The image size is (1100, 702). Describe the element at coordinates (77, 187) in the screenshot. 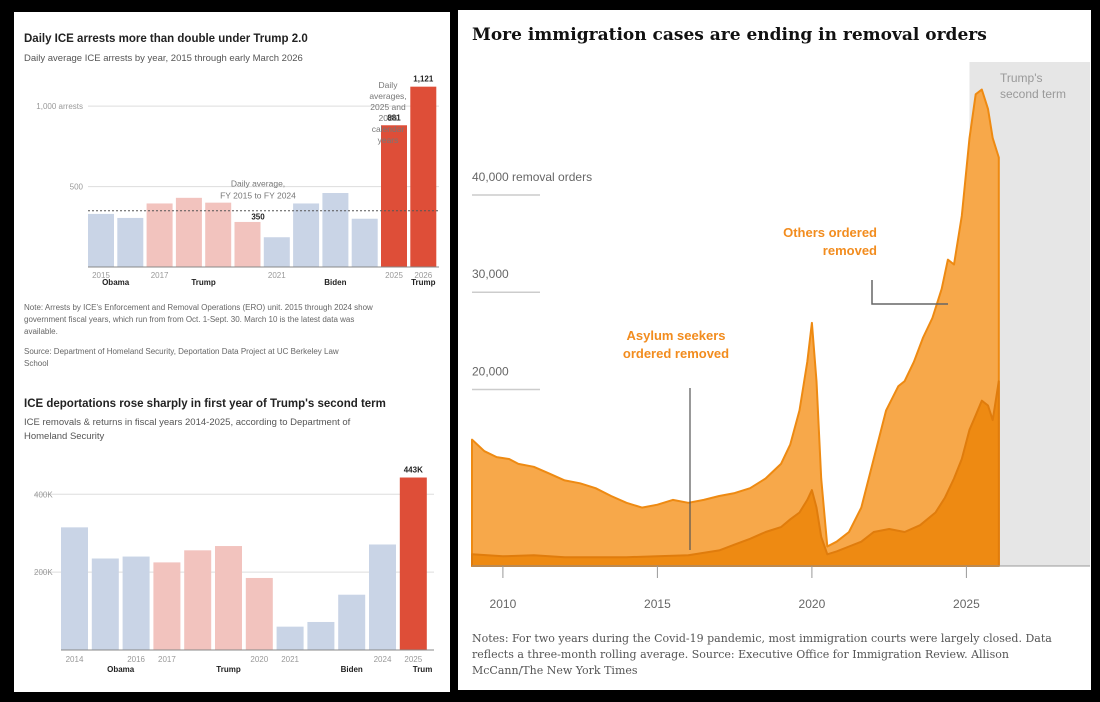

I see `chart1-y-tick-label: 500` at that location.